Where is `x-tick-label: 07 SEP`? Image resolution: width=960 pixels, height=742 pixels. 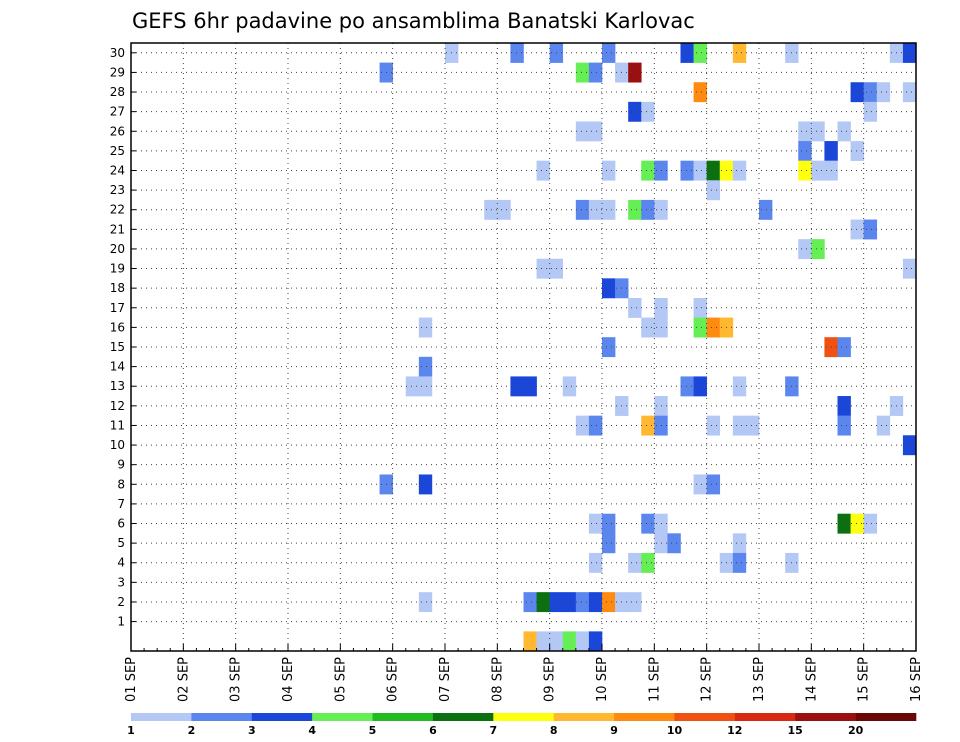
x-tick-label: 07 SEP is located at coordinates (445, 679).